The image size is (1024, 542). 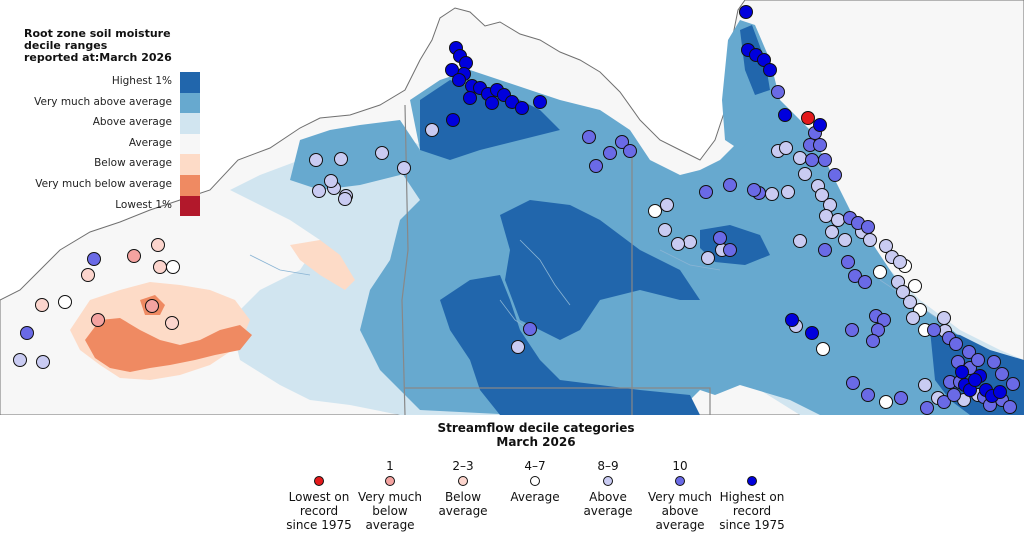 What do you see at coordinates (808, 118) in the screenshot?
I see `station-marker-record-low` at bounding box center [808, 118].